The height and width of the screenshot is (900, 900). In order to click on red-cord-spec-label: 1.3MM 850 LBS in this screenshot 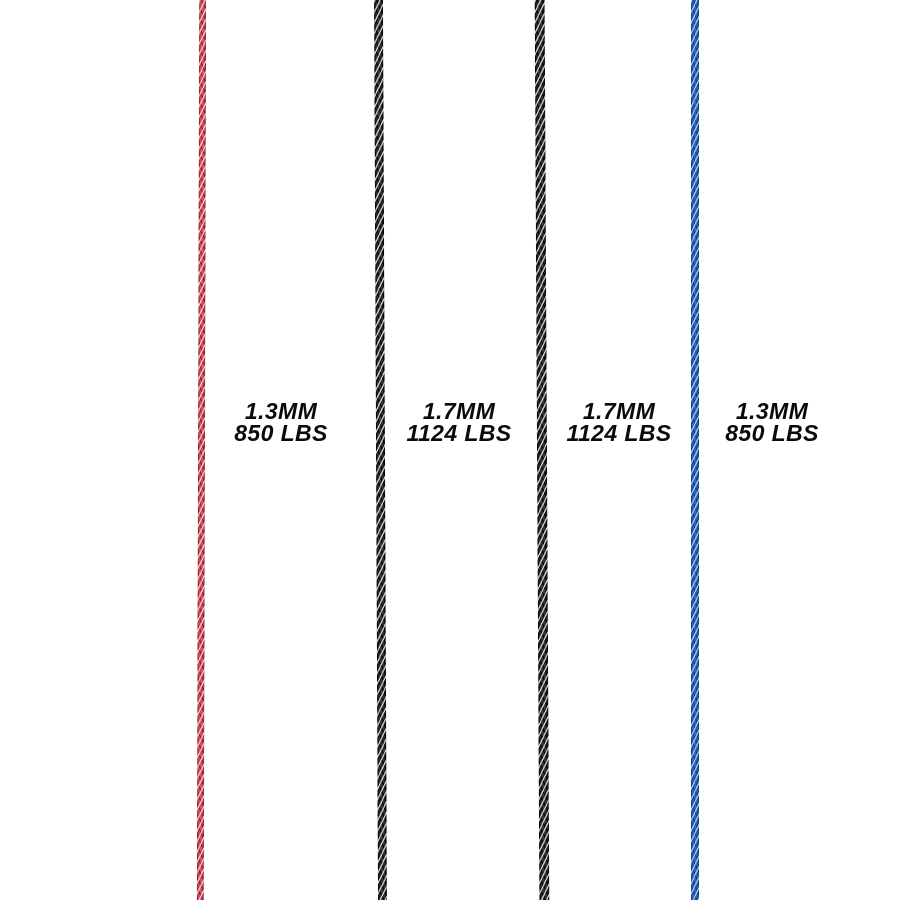, I will do `click(281, 422)`.